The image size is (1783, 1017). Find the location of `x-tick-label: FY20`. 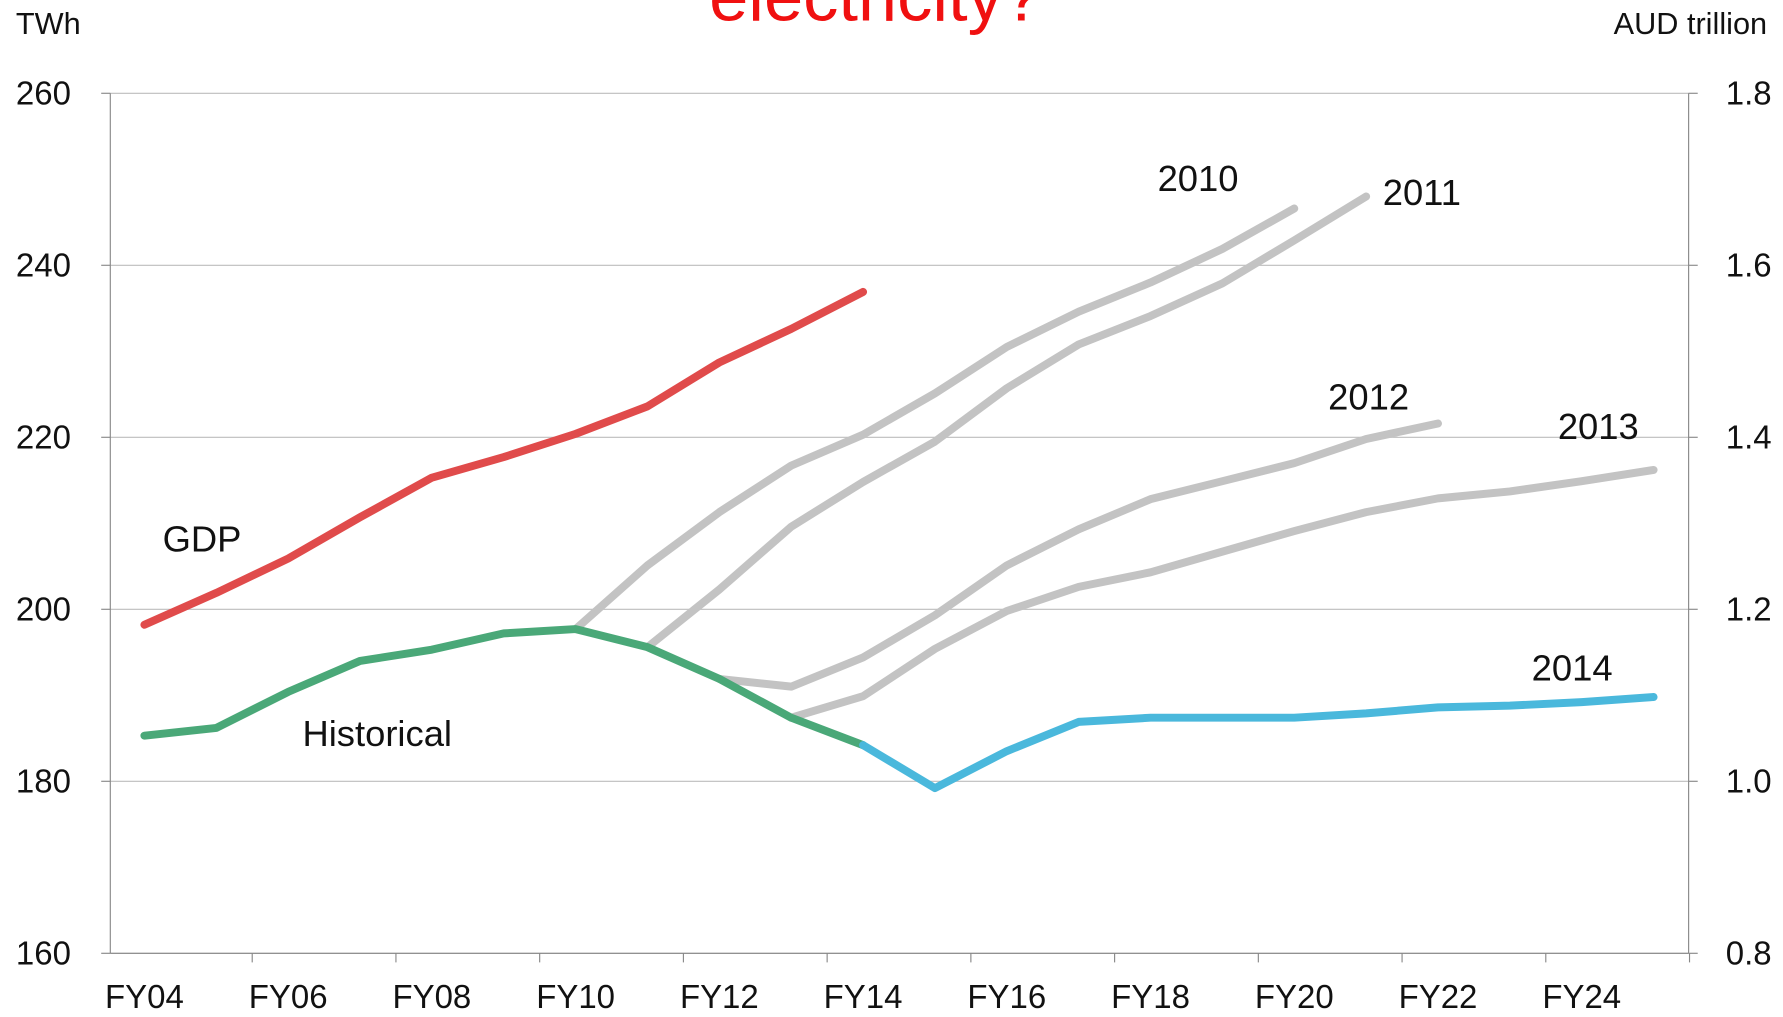

x-tick-label: FY20 is located at coordinates (1294, 996).